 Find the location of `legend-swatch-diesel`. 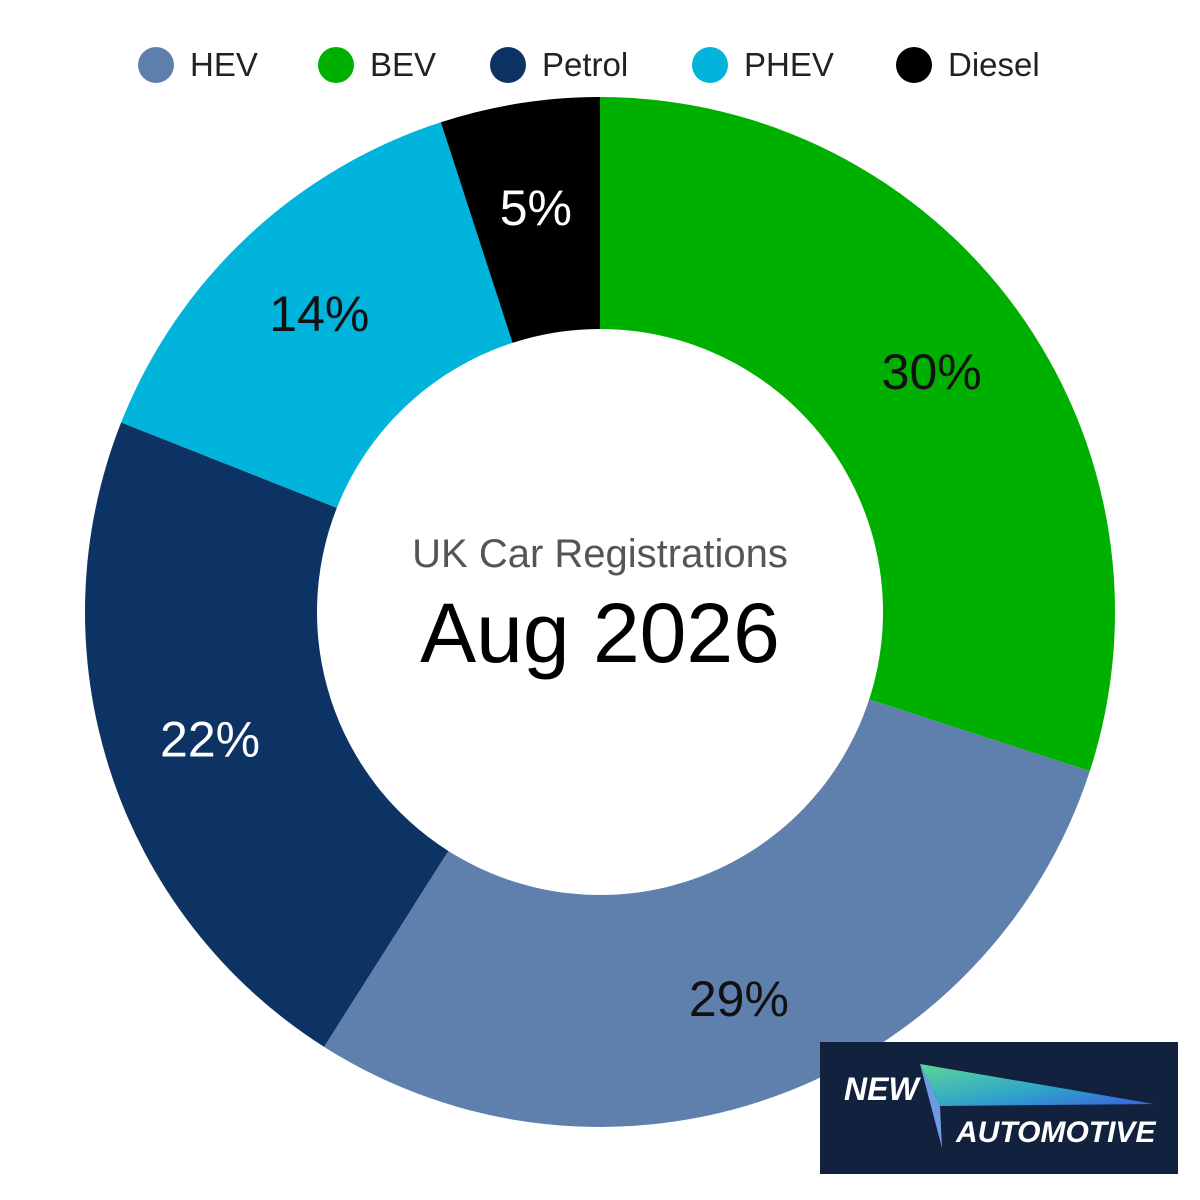

legend-swatch-diesel is located at coordinates (914, 65).